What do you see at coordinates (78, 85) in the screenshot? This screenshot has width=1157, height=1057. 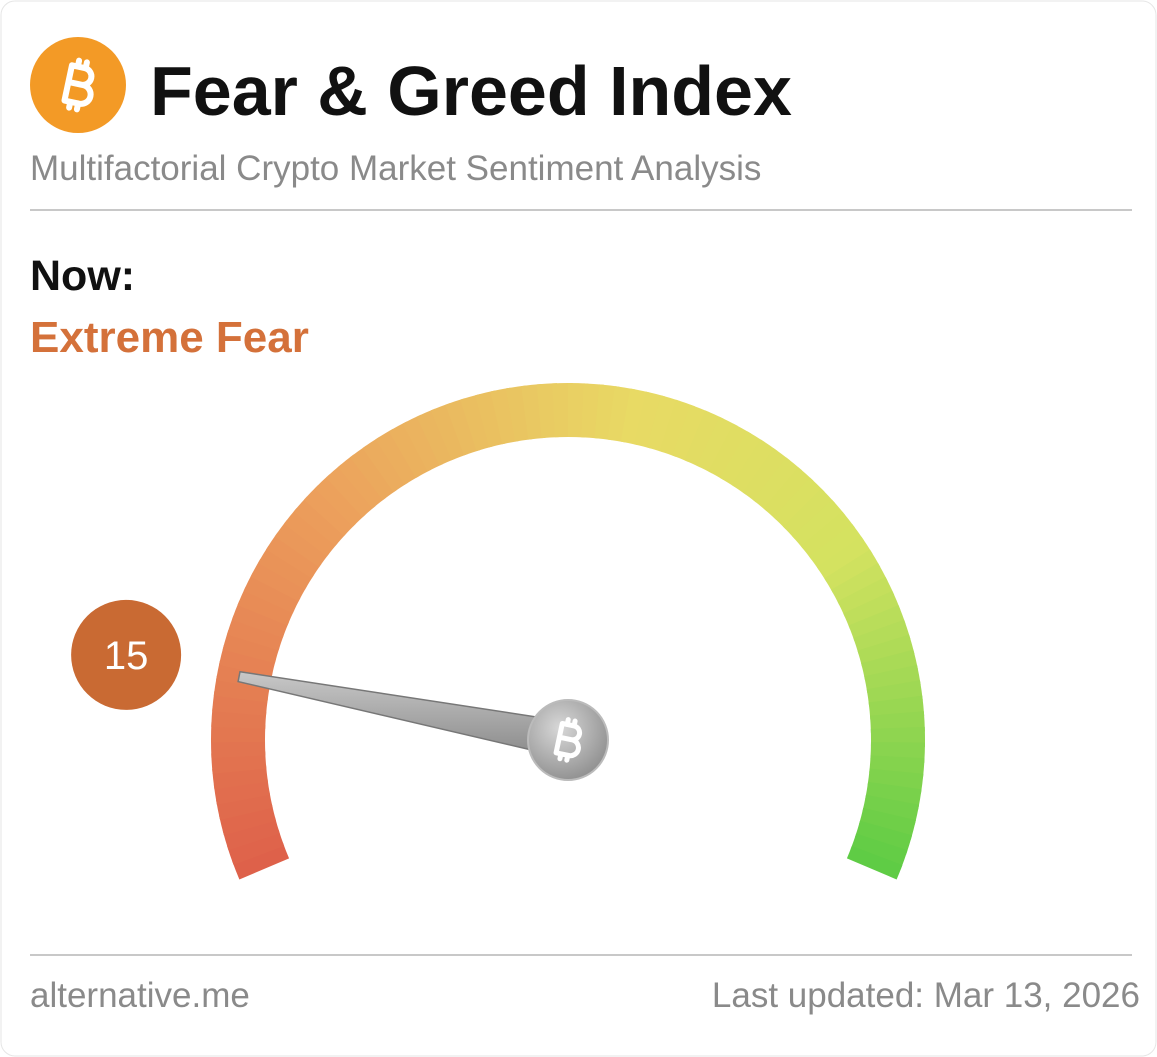 I see `bitcoin-logo` at bounding box center [78, 85].